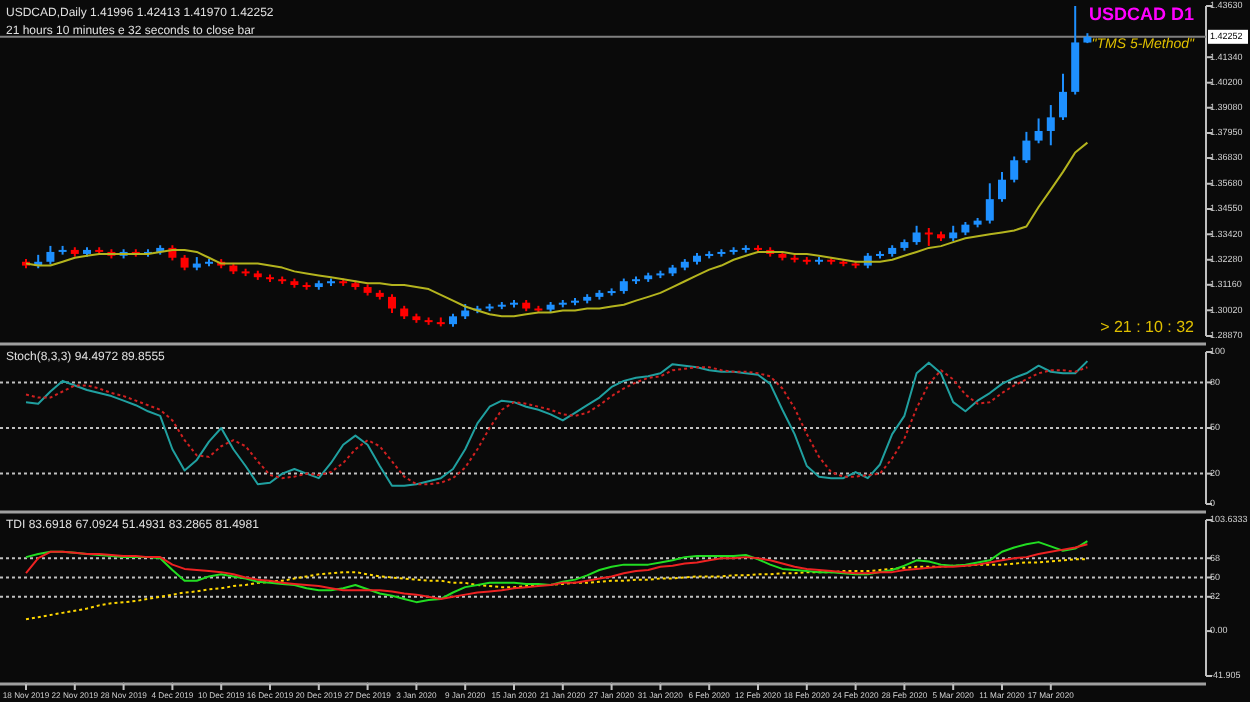 This screenshot has height=702, width=1250. What do you see at coordinates (1148, 327) in the screenshot?
I see `text: > 21 : 10 : 32` at bounding box center [1148, 327].